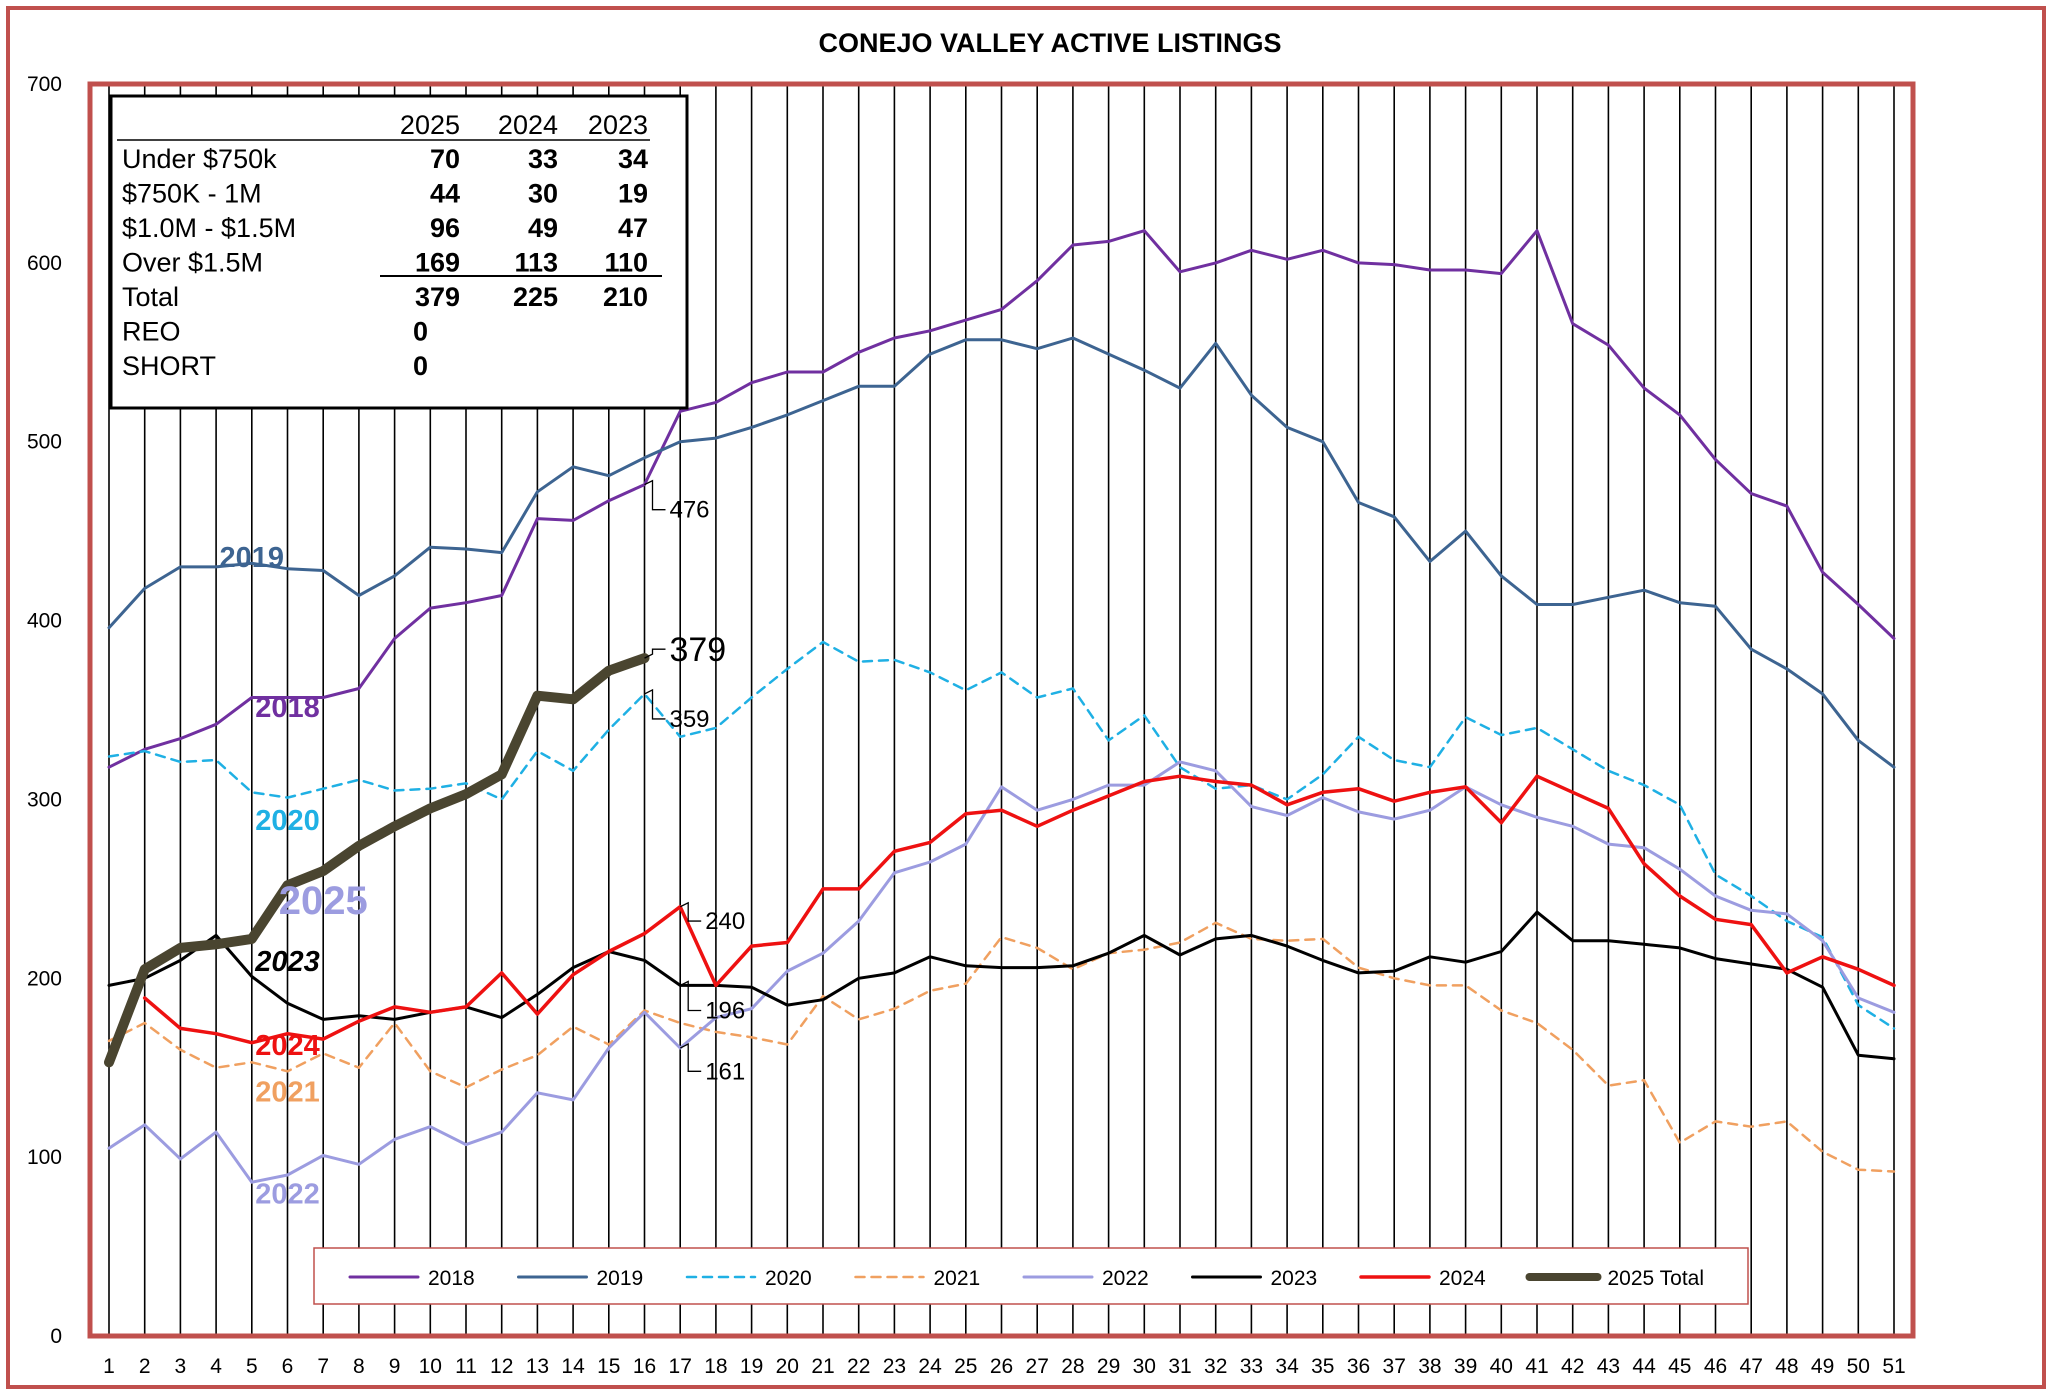  I want to click on series-inline-label: 2021, so click(287, 1093).